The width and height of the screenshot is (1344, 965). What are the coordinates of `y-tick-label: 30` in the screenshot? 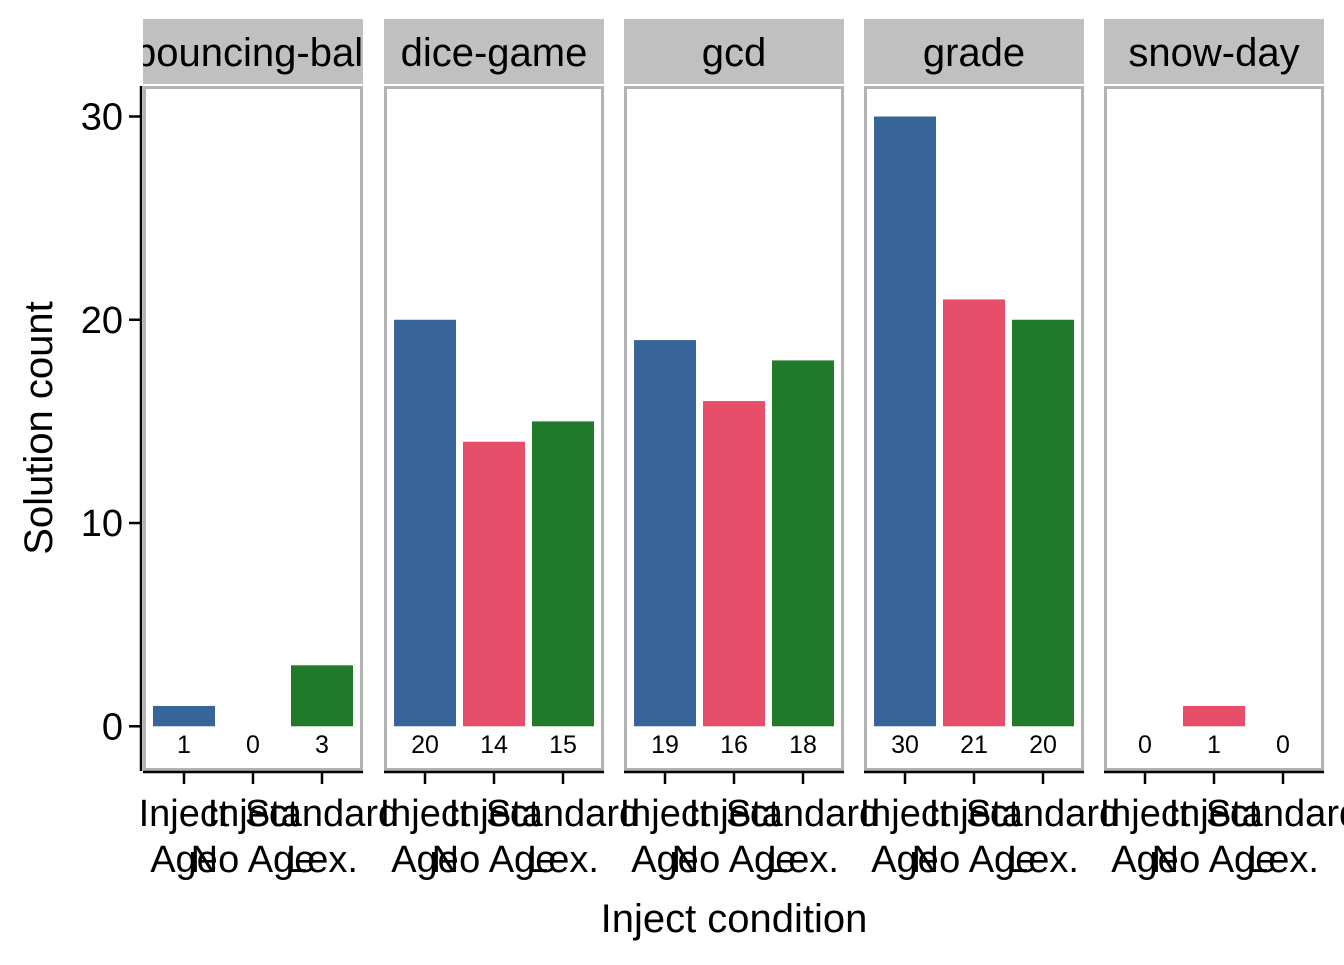 It's located at (102, 117).